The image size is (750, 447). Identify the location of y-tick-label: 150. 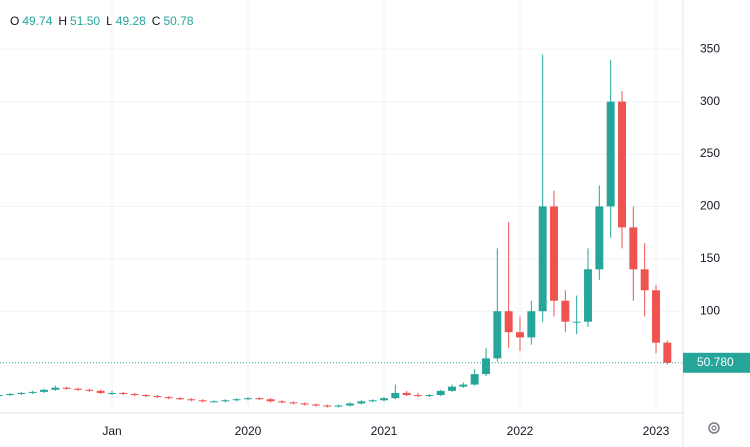
(710, 258).